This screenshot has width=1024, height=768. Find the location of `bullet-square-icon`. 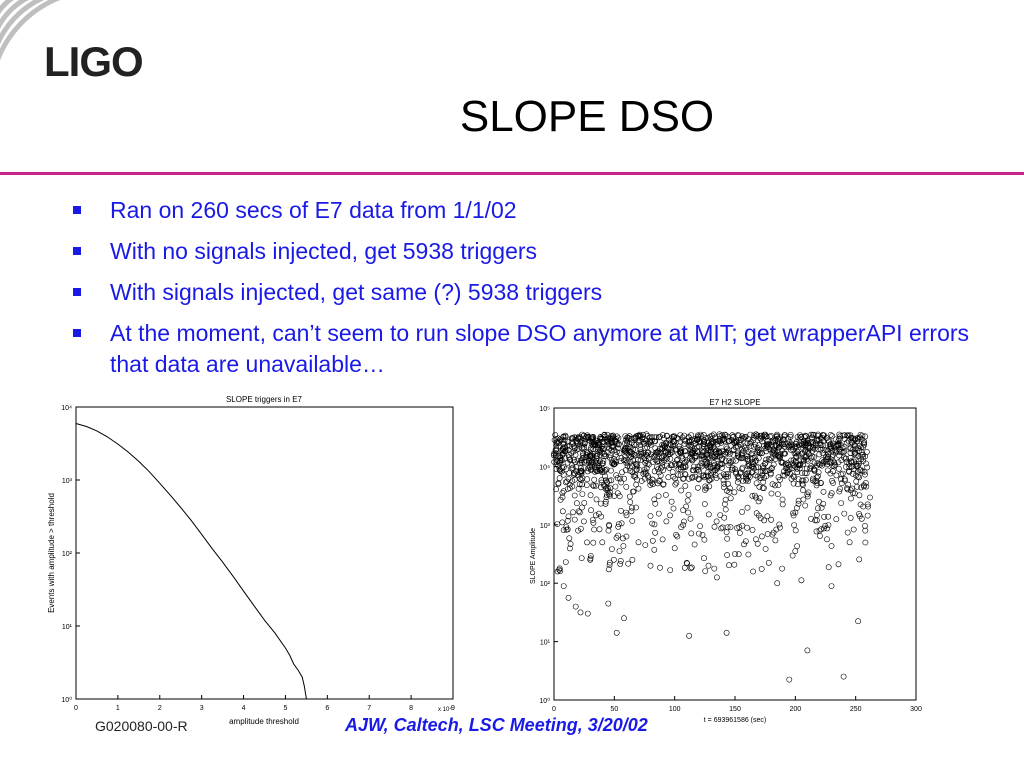

bullet-square-icon is located at coordinates (77, 251).